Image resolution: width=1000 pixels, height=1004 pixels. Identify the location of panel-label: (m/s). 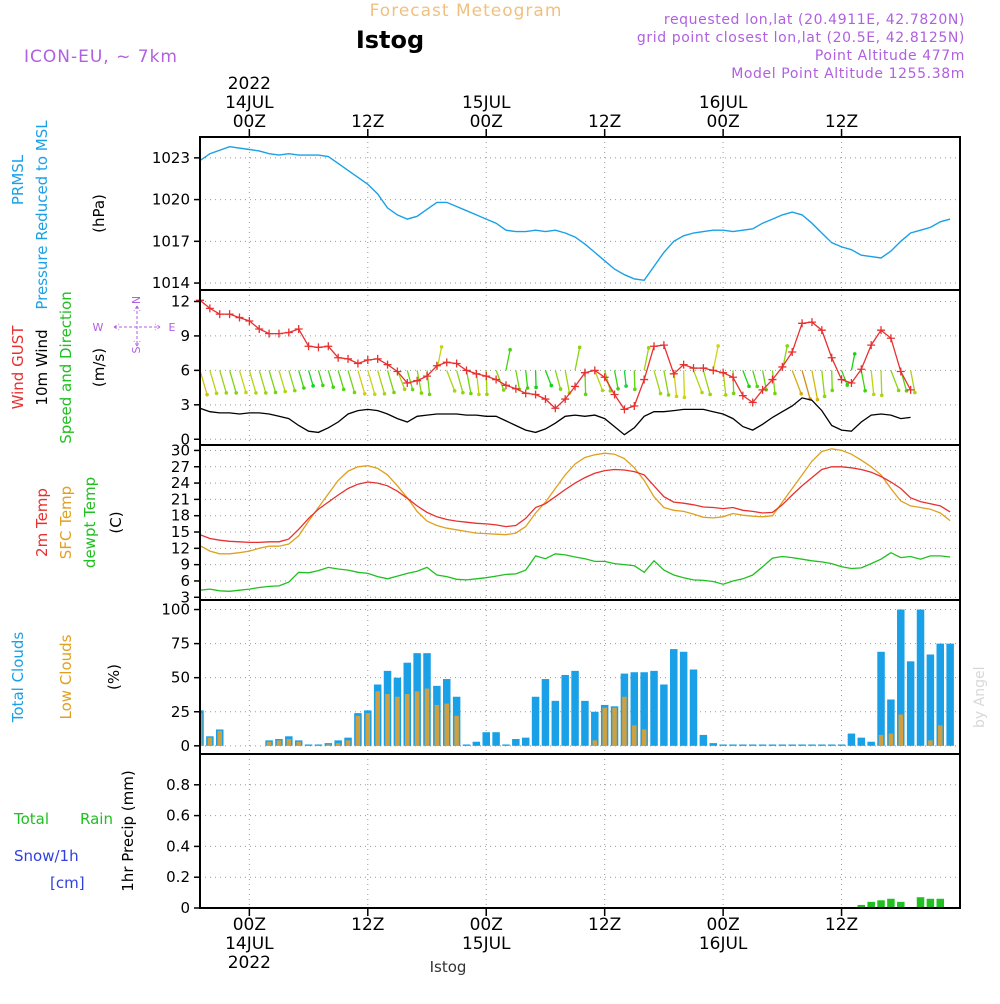
(99, 367).